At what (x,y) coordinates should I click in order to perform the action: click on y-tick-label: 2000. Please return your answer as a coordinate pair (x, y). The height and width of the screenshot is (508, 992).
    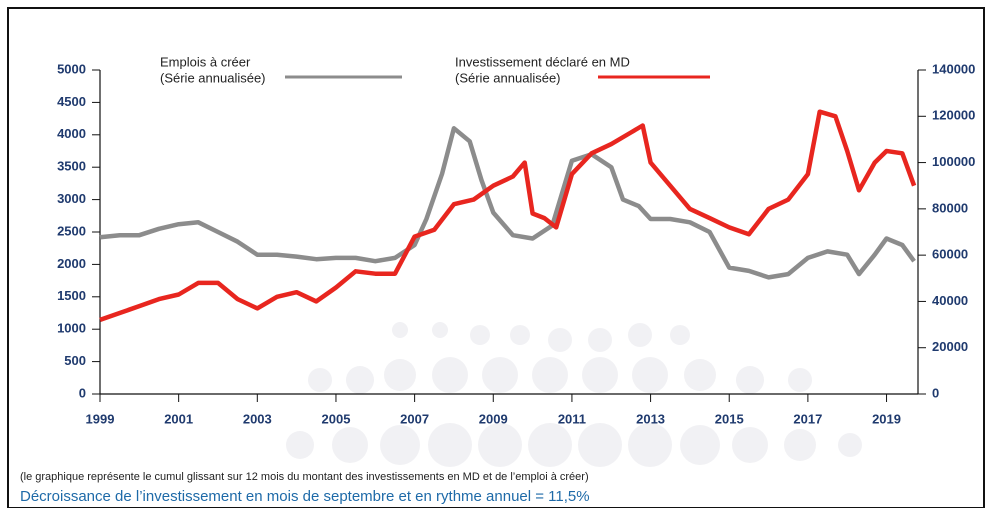
    Looking at the image, I should click on (71, 263).